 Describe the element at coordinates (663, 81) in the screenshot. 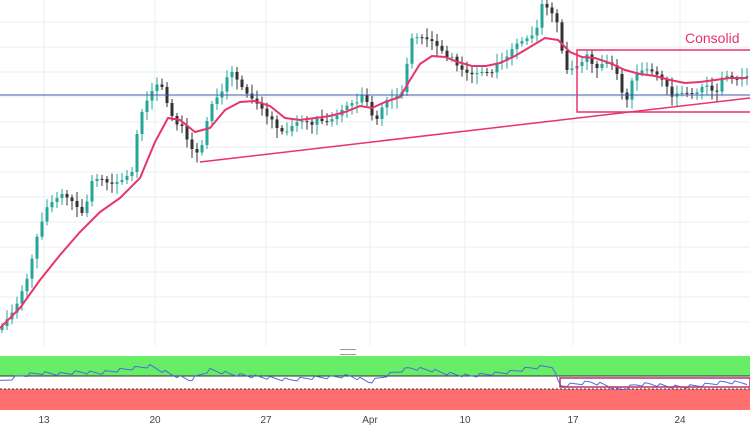

I see `consolidation-box` at that location.